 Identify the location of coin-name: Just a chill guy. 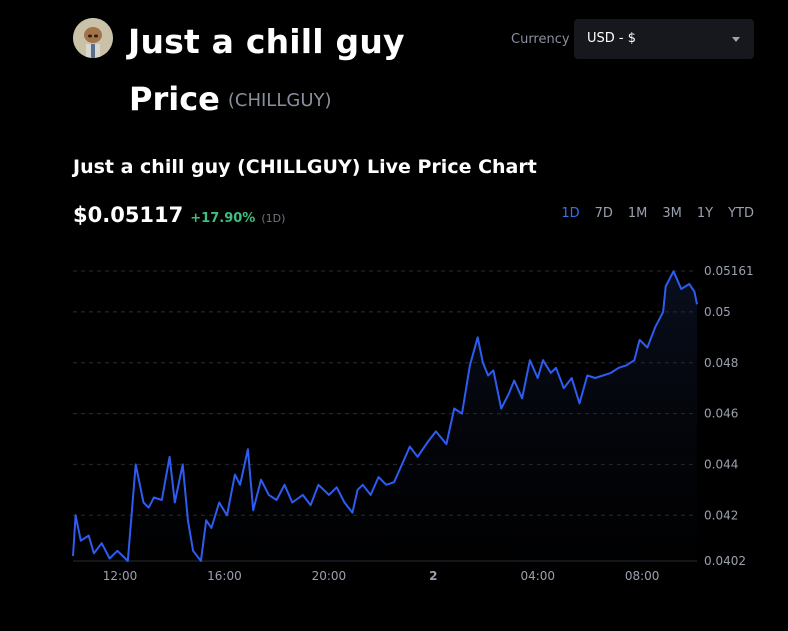
(266, 41).